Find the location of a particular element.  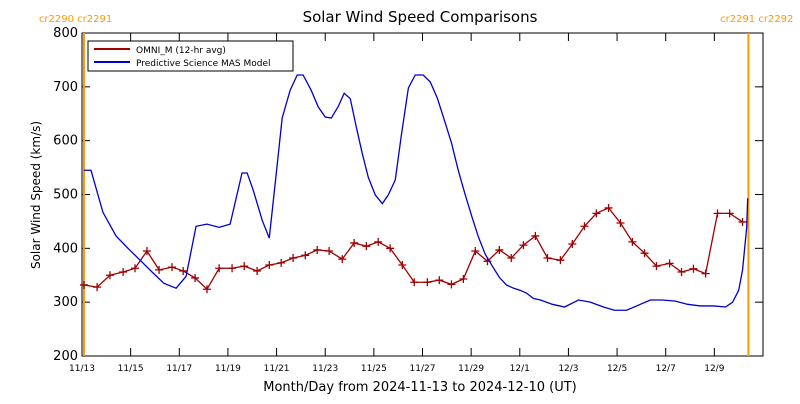

chart-title: Solar Wind Speed Comparisons is located at coordinates (420, 17).